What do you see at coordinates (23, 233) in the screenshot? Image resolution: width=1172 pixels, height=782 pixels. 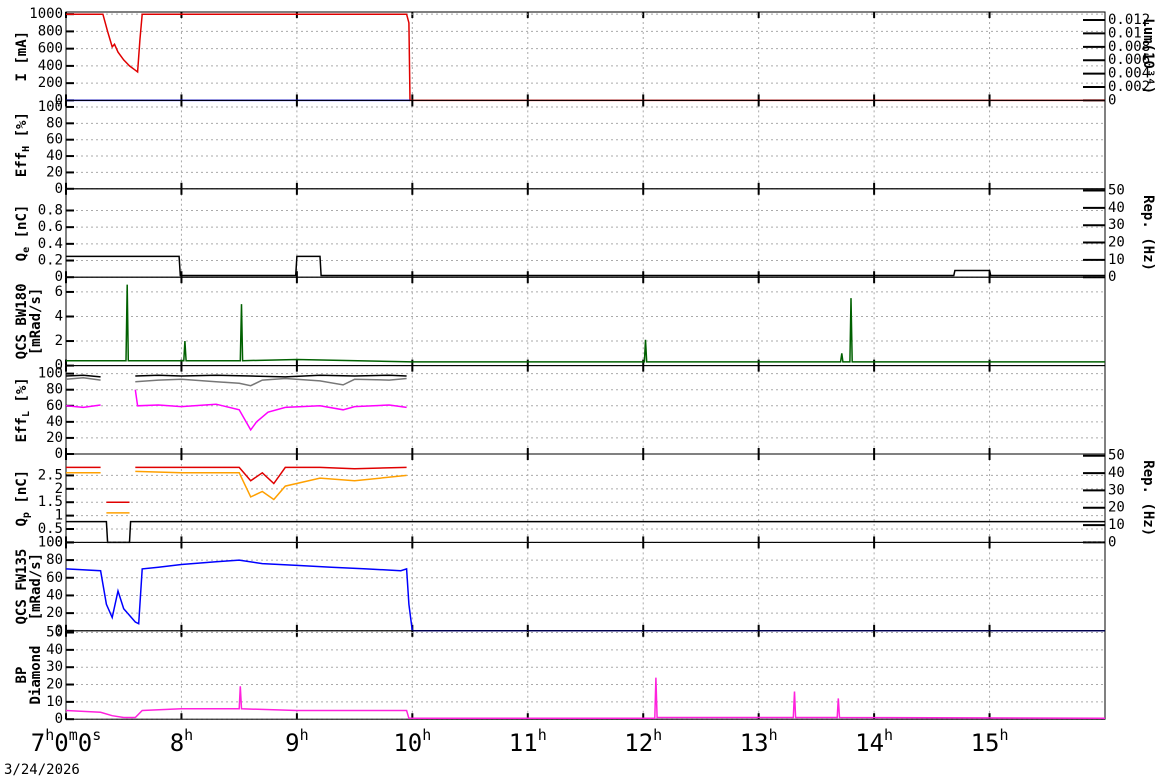 I see `y-axis-label: Qe [nC]` at bounding box center [23, 233].